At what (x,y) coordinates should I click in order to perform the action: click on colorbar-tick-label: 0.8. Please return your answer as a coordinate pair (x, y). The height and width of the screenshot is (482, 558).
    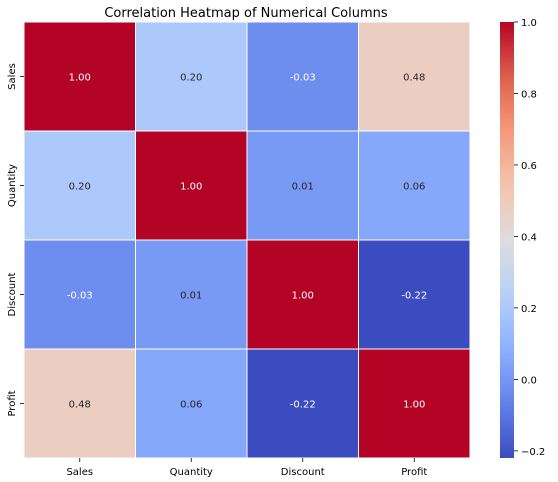
    Looking at the image, I should click on (529, 94).